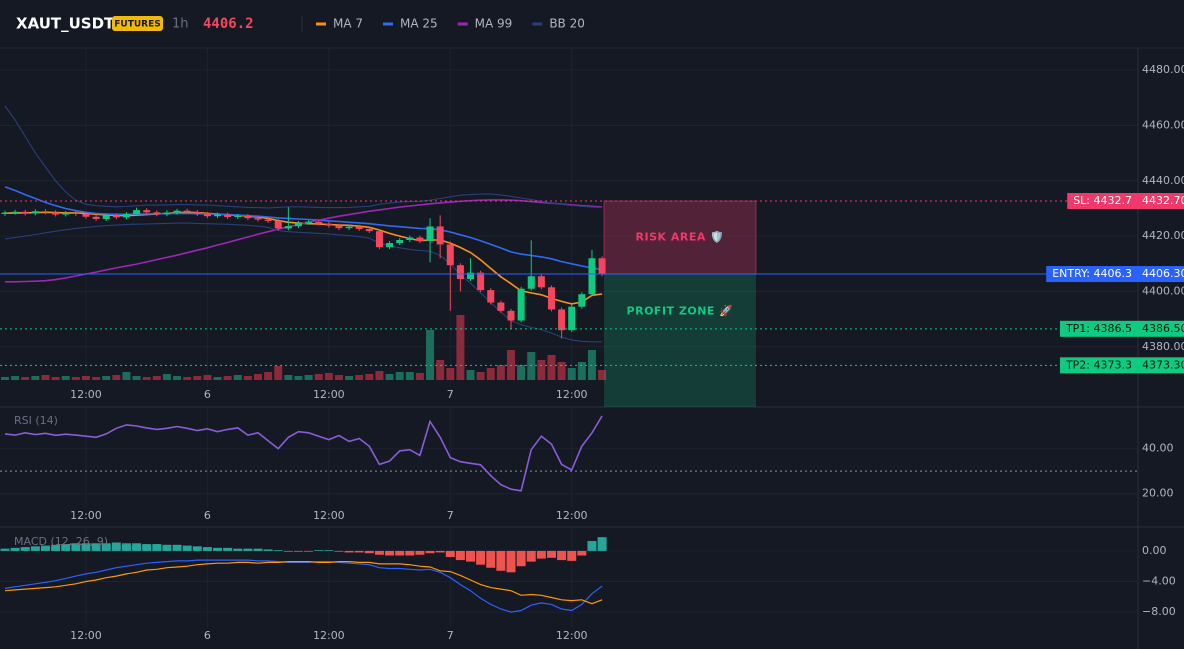 Image resolution: width=1184 pixels, height=649 pixels. What do you see at coordinates (1159, 611) in the screenshot?
I see `y-tick-label: −8.00` at bounding box center [1159, 611].